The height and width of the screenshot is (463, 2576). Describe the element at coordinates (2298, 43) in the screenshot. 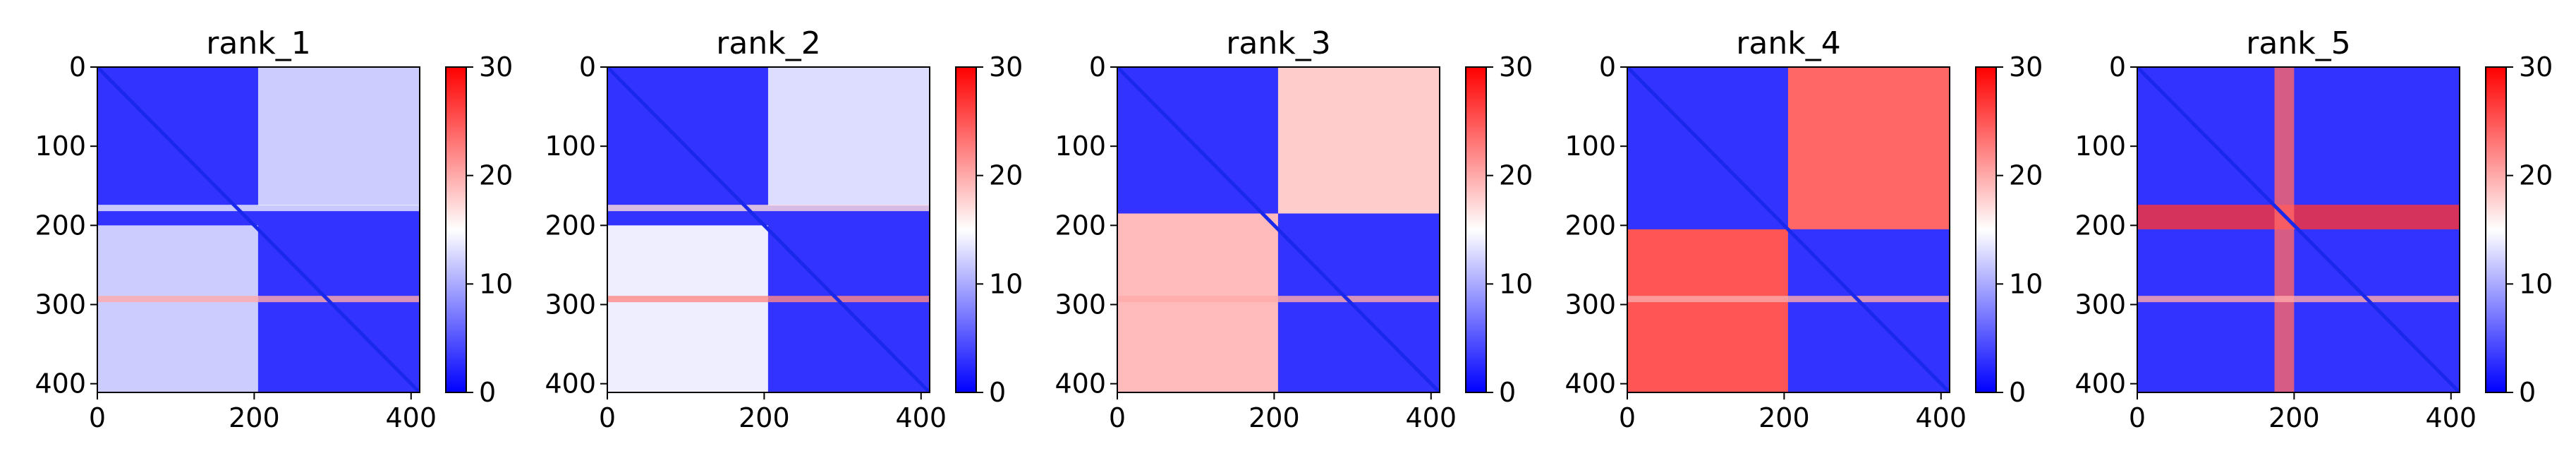

I see `panel-title: rank_5` at that location.